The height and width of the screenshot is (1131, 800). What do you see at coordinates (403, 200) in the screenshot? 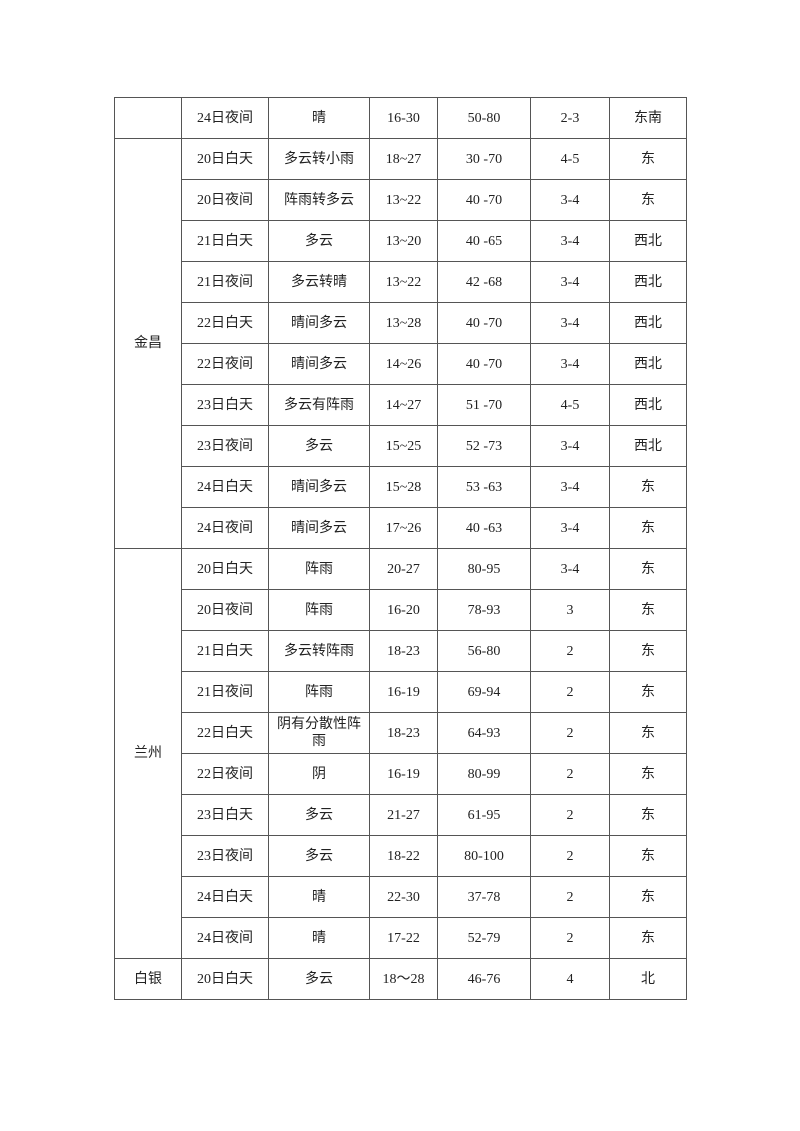
I see `temperature-cell: 13~22` at bounding box center [403, 200].